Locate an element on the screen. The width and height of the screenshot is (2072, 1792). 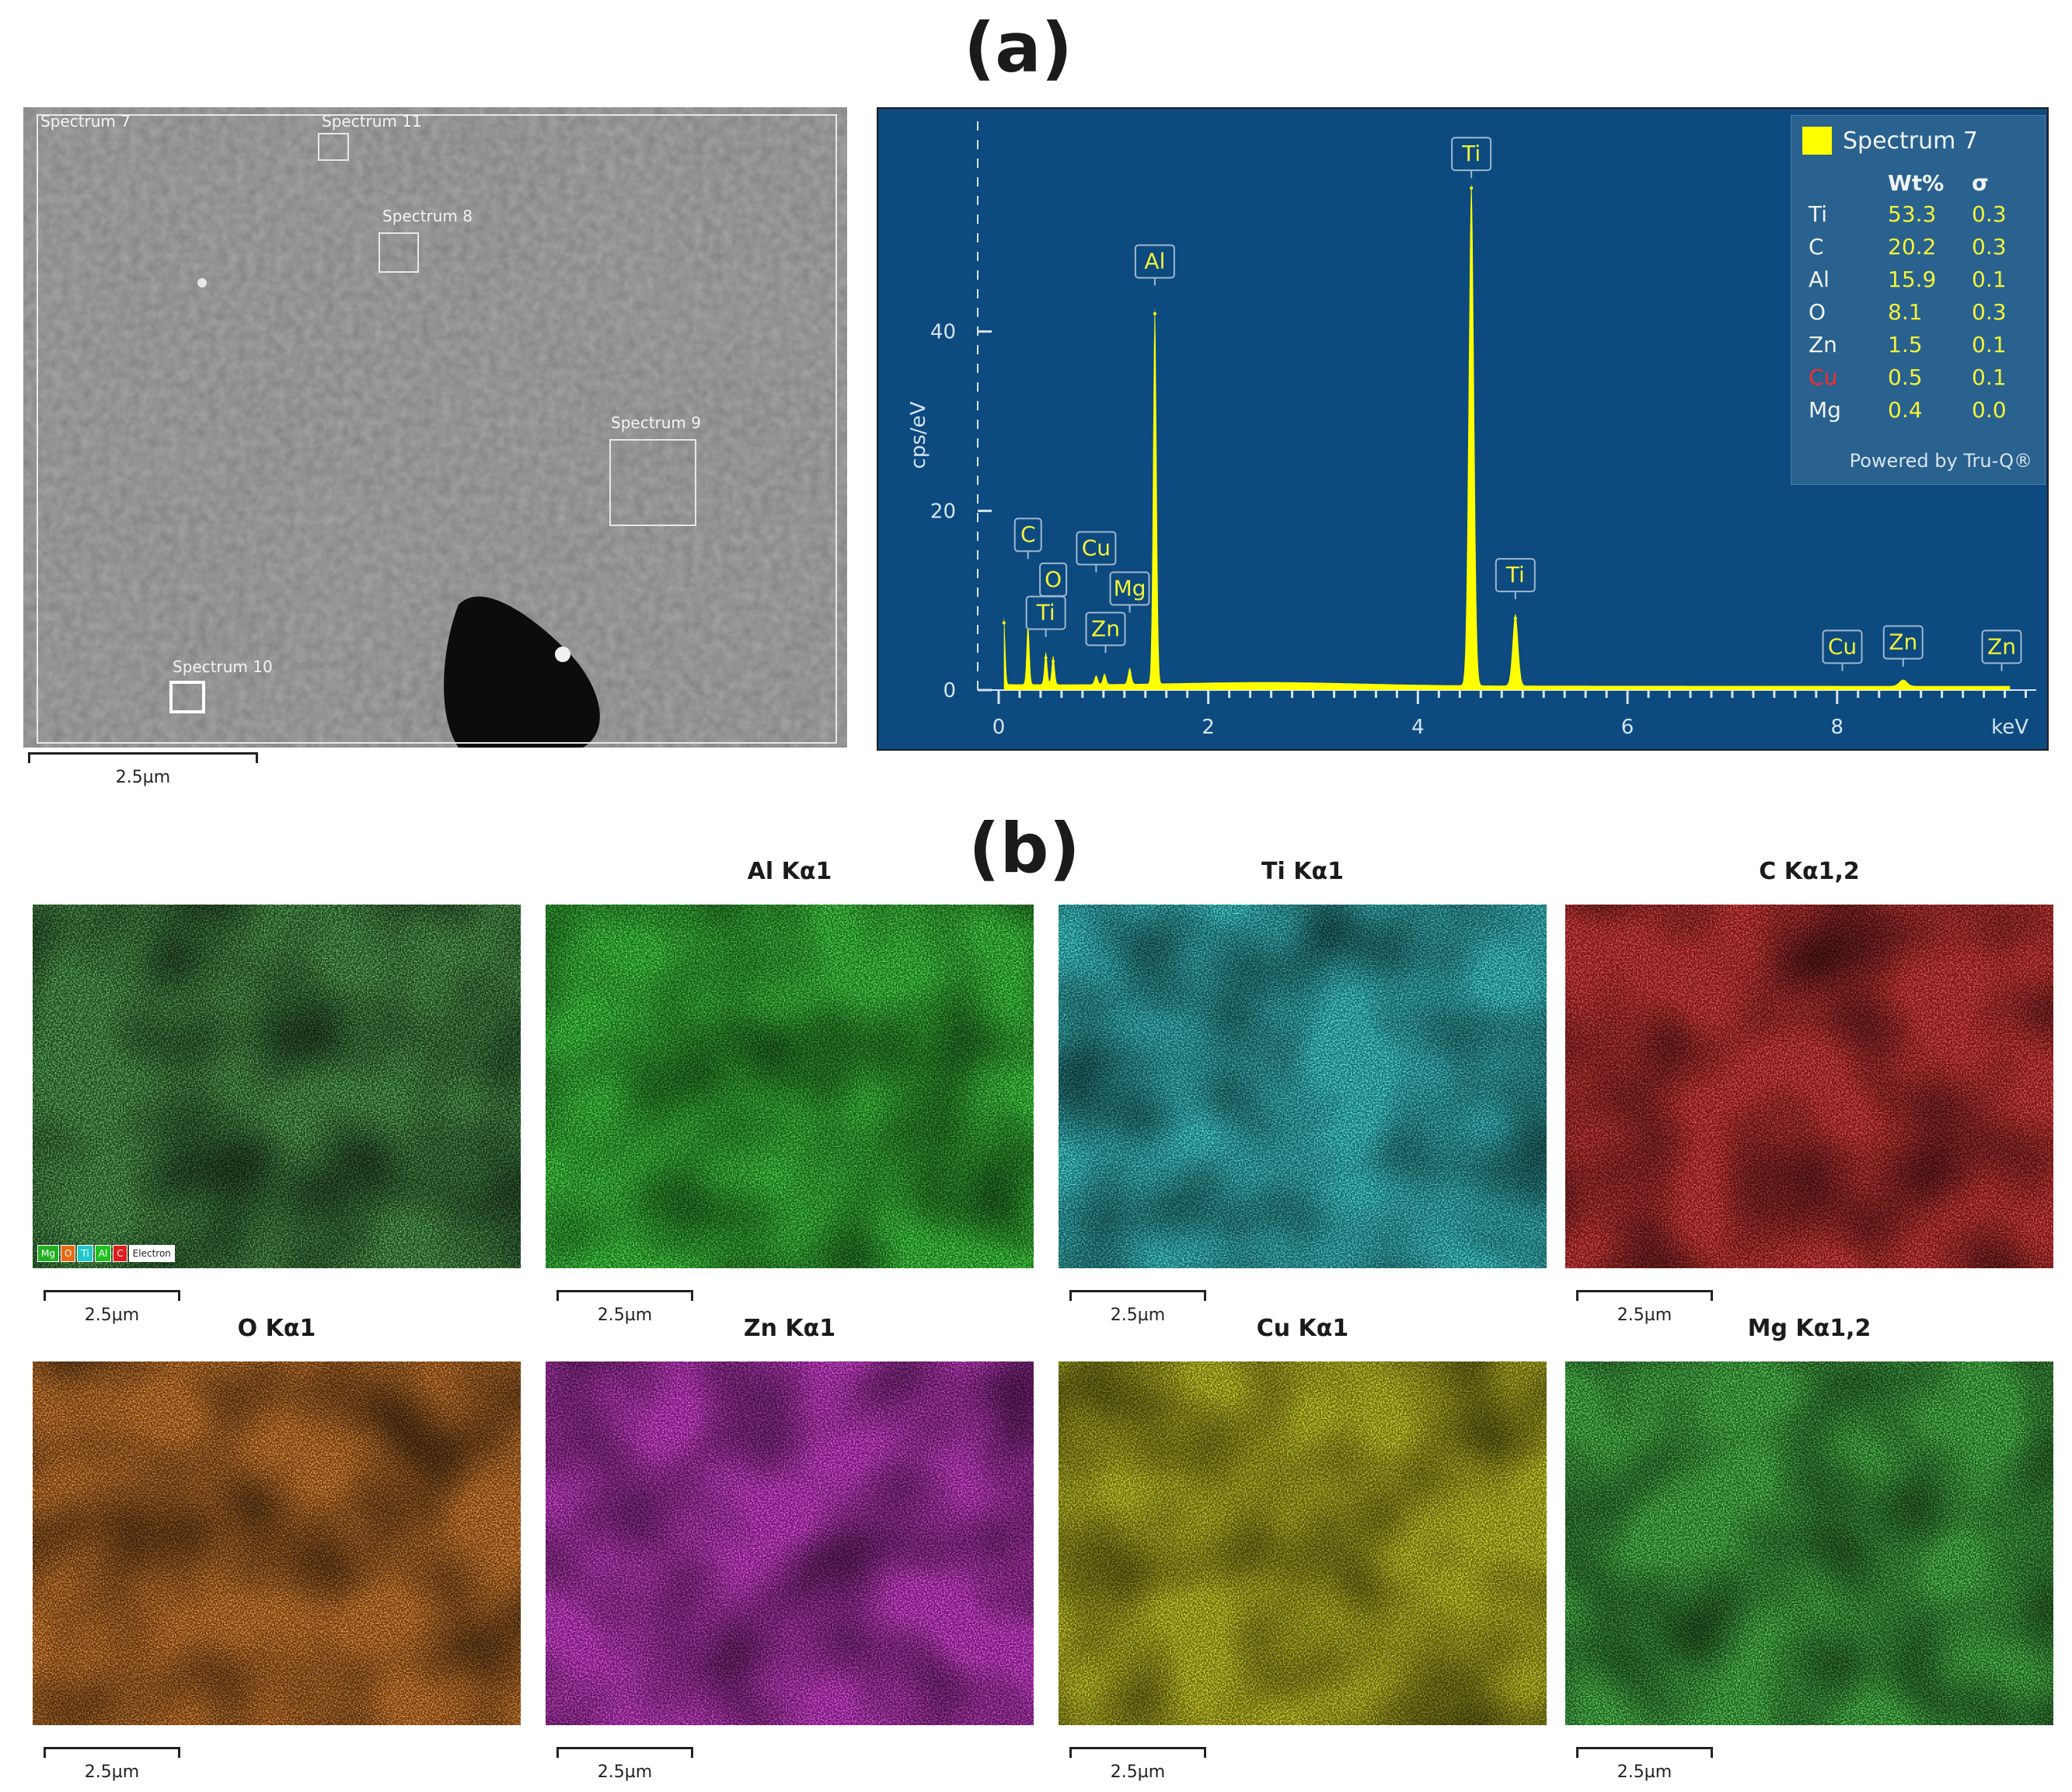
map-title: Cu Kα1 is located at coordinates (1302, 1329).